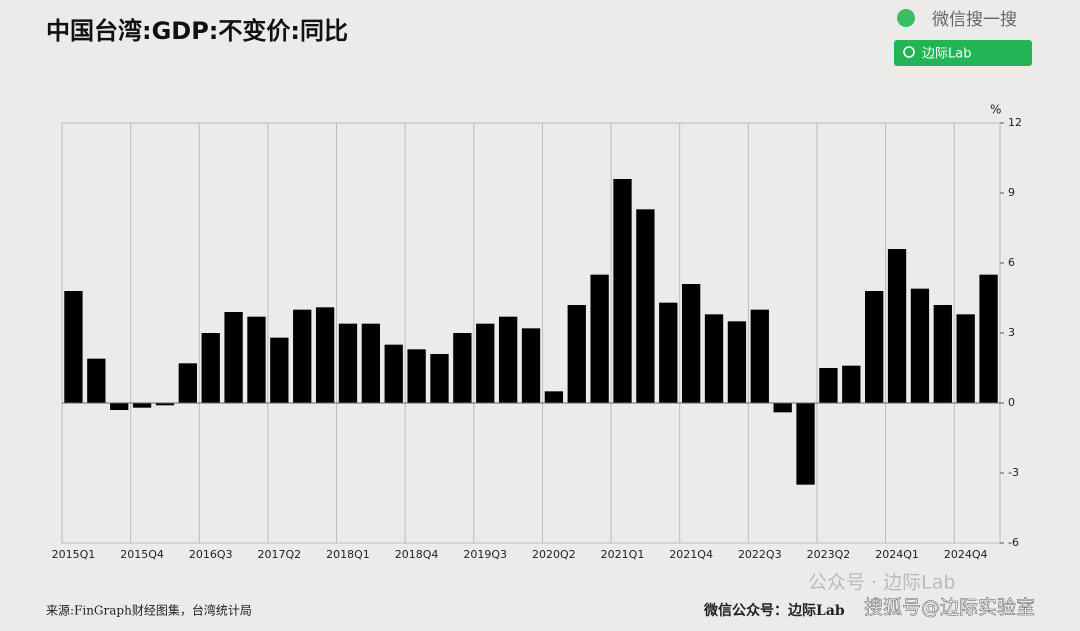 This screenshot has width=1080, height=631. What do you see at coordinates (1013, 472) in the screenshot?
I see `y-tick-label: -3` at bounding box center [1013, 472].